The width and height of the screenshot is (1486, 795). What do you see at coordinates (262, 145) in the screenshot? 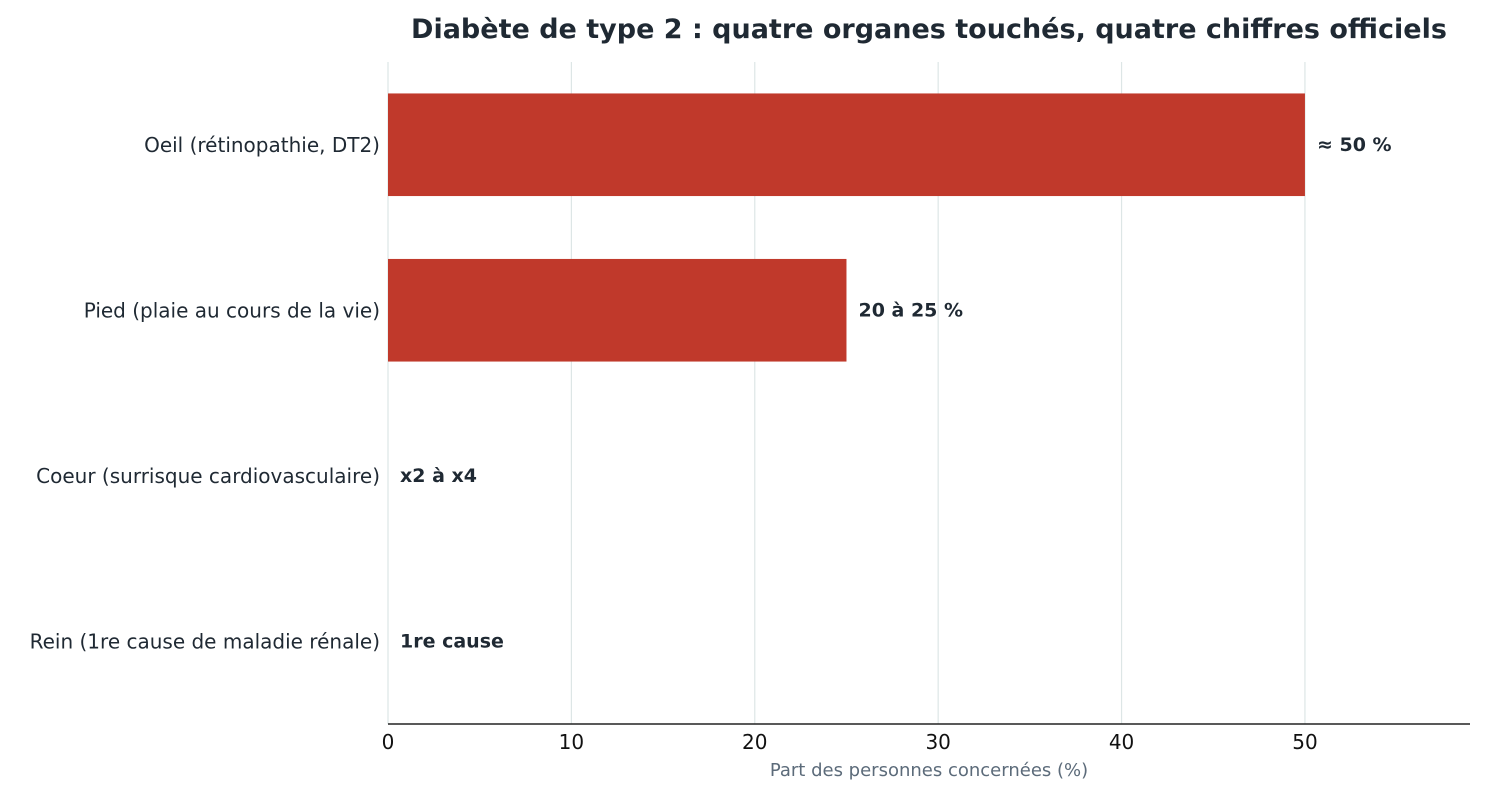
I see `category-label: Oeil (rétinopathie, DT2)` at bounding box center [262, 145].